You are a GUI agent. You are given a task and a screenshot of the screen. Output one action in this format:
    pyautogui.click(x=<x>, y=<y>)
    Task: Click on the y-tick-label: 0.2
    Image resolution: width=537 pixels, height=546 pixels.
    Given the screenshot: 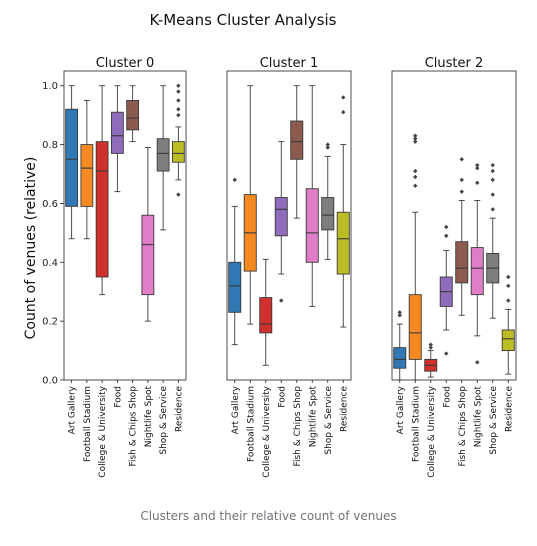 What is the action you would take?
    pyautogui.click(x=50, y=322)
    